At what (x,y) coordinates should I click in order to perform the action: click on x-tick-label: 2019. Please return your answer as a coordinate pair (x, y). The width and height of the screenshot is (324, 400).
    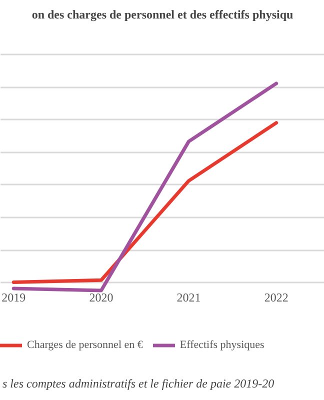
    Looking at the image, I should click on (14, 297).